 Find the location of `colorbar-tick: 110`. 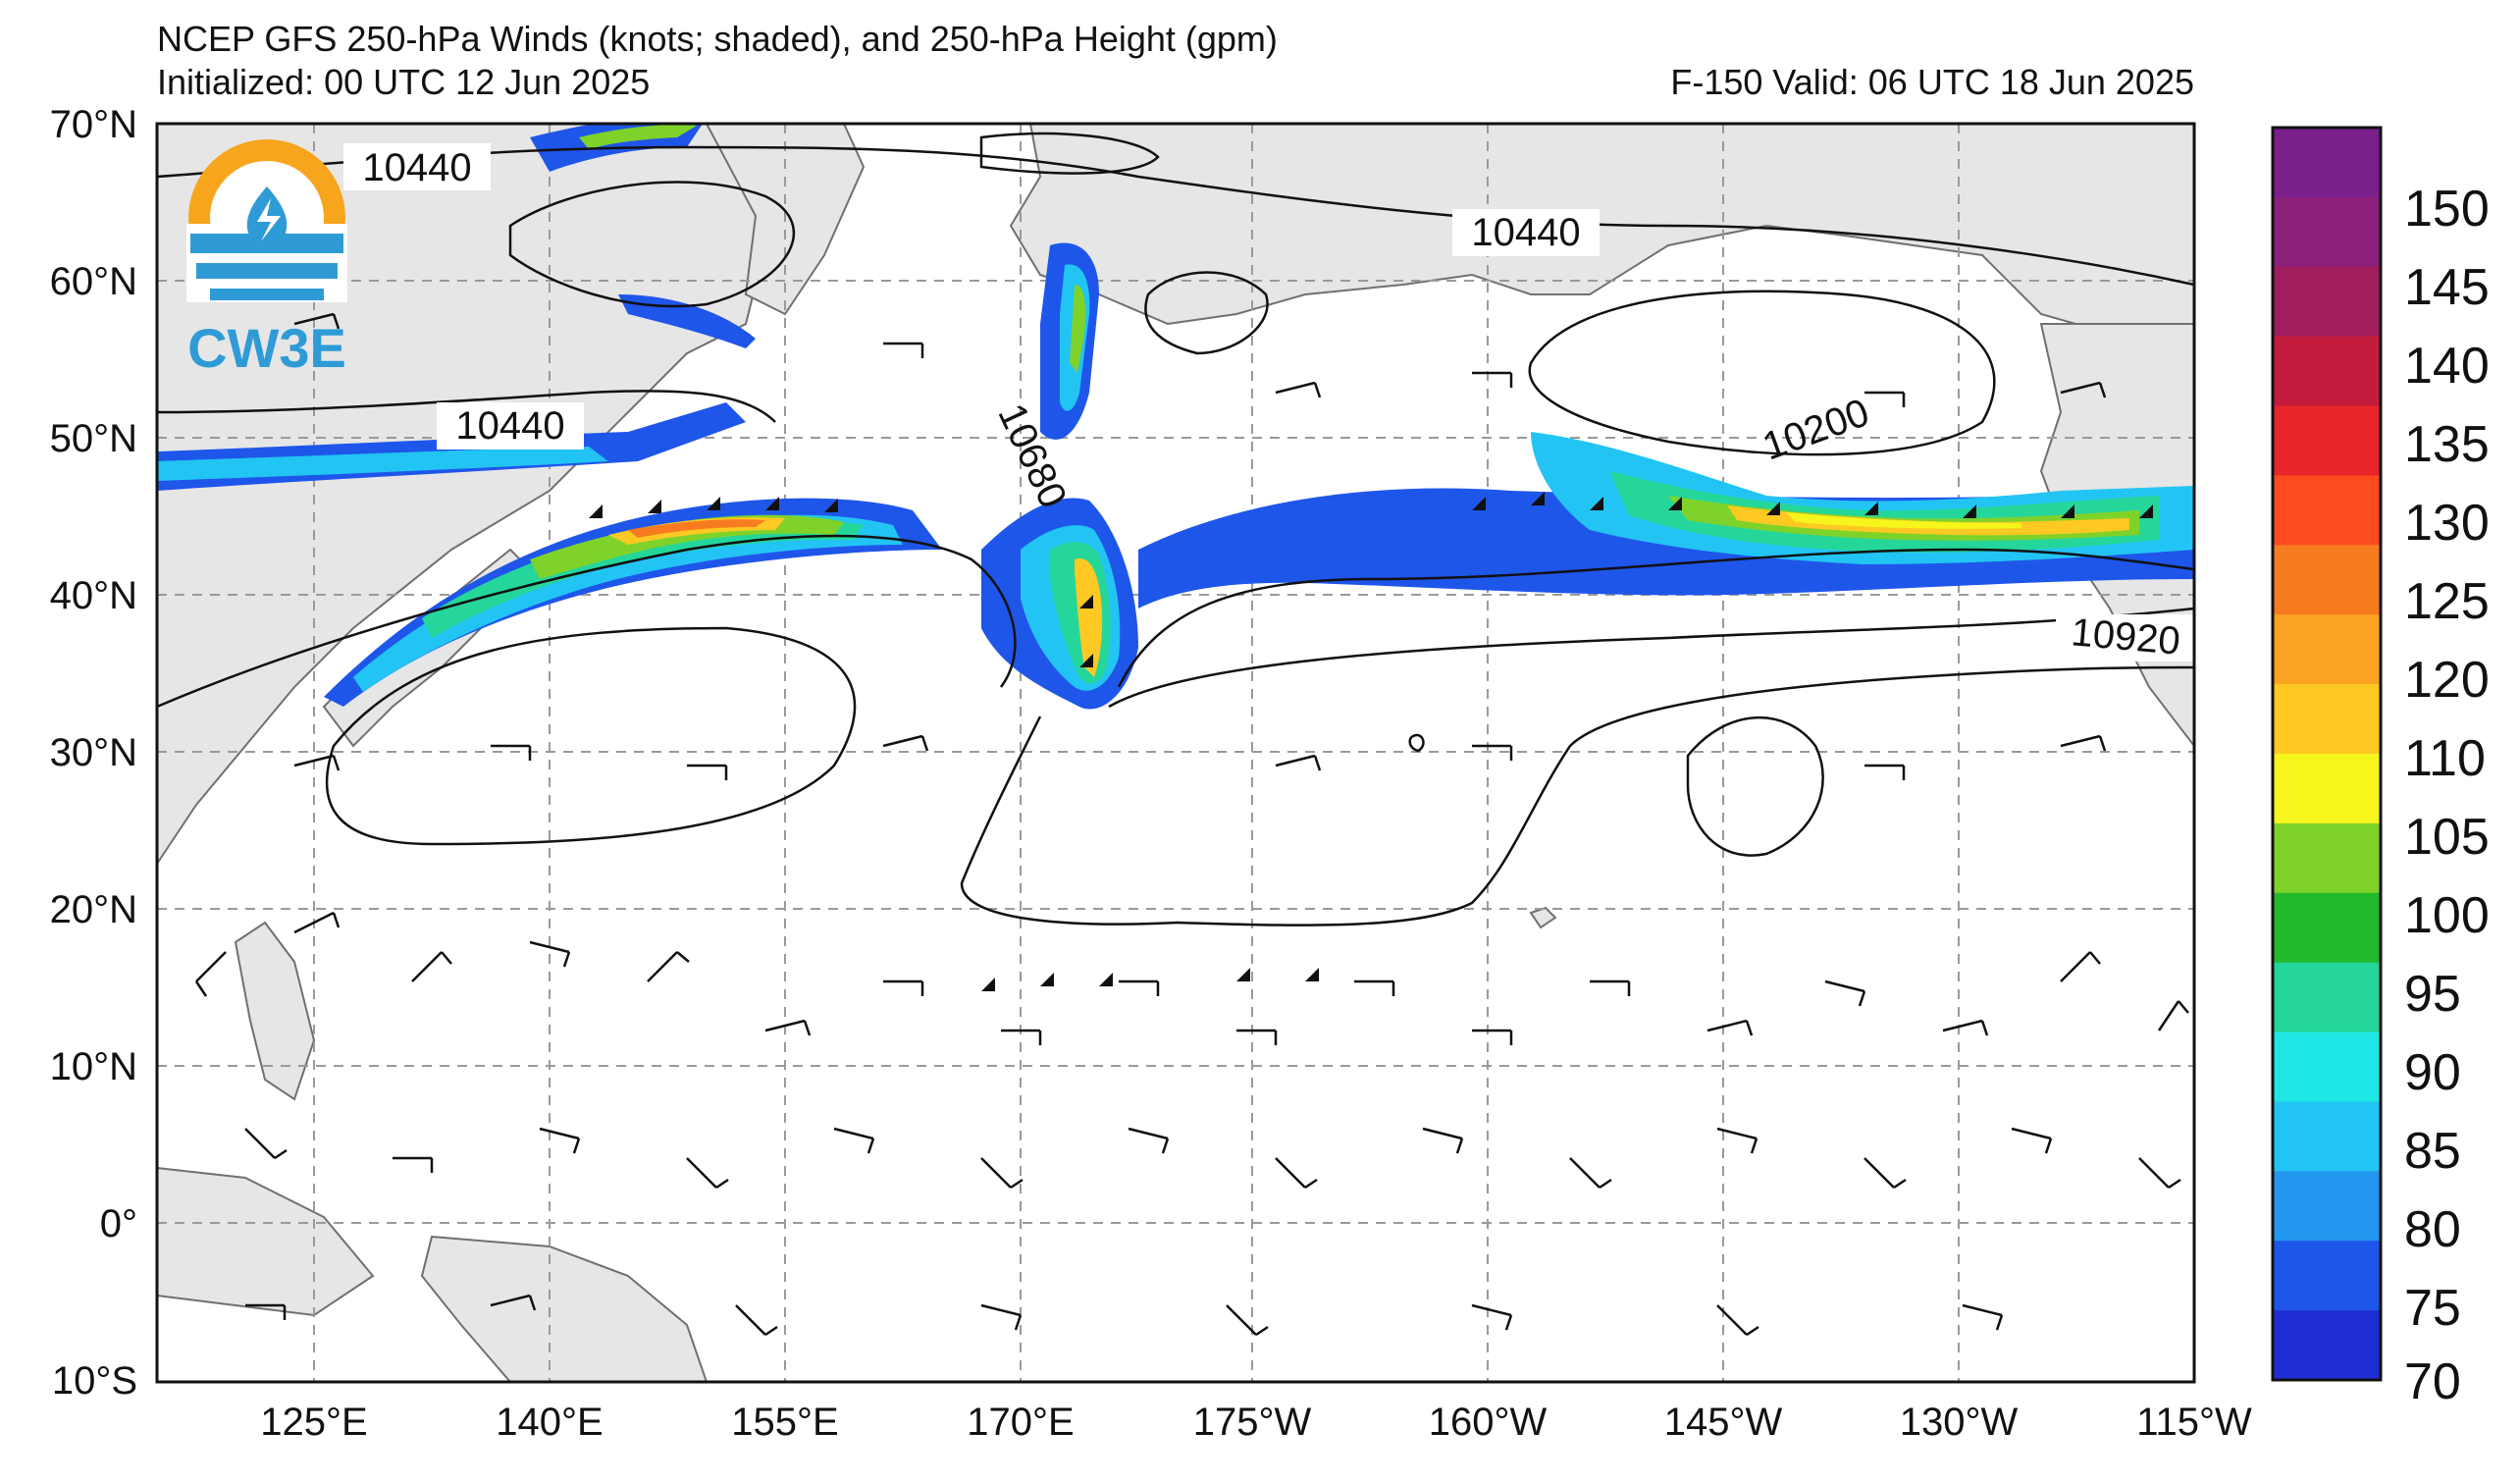

colorbar-tick: 110 is located at coordinates (2445, 759).